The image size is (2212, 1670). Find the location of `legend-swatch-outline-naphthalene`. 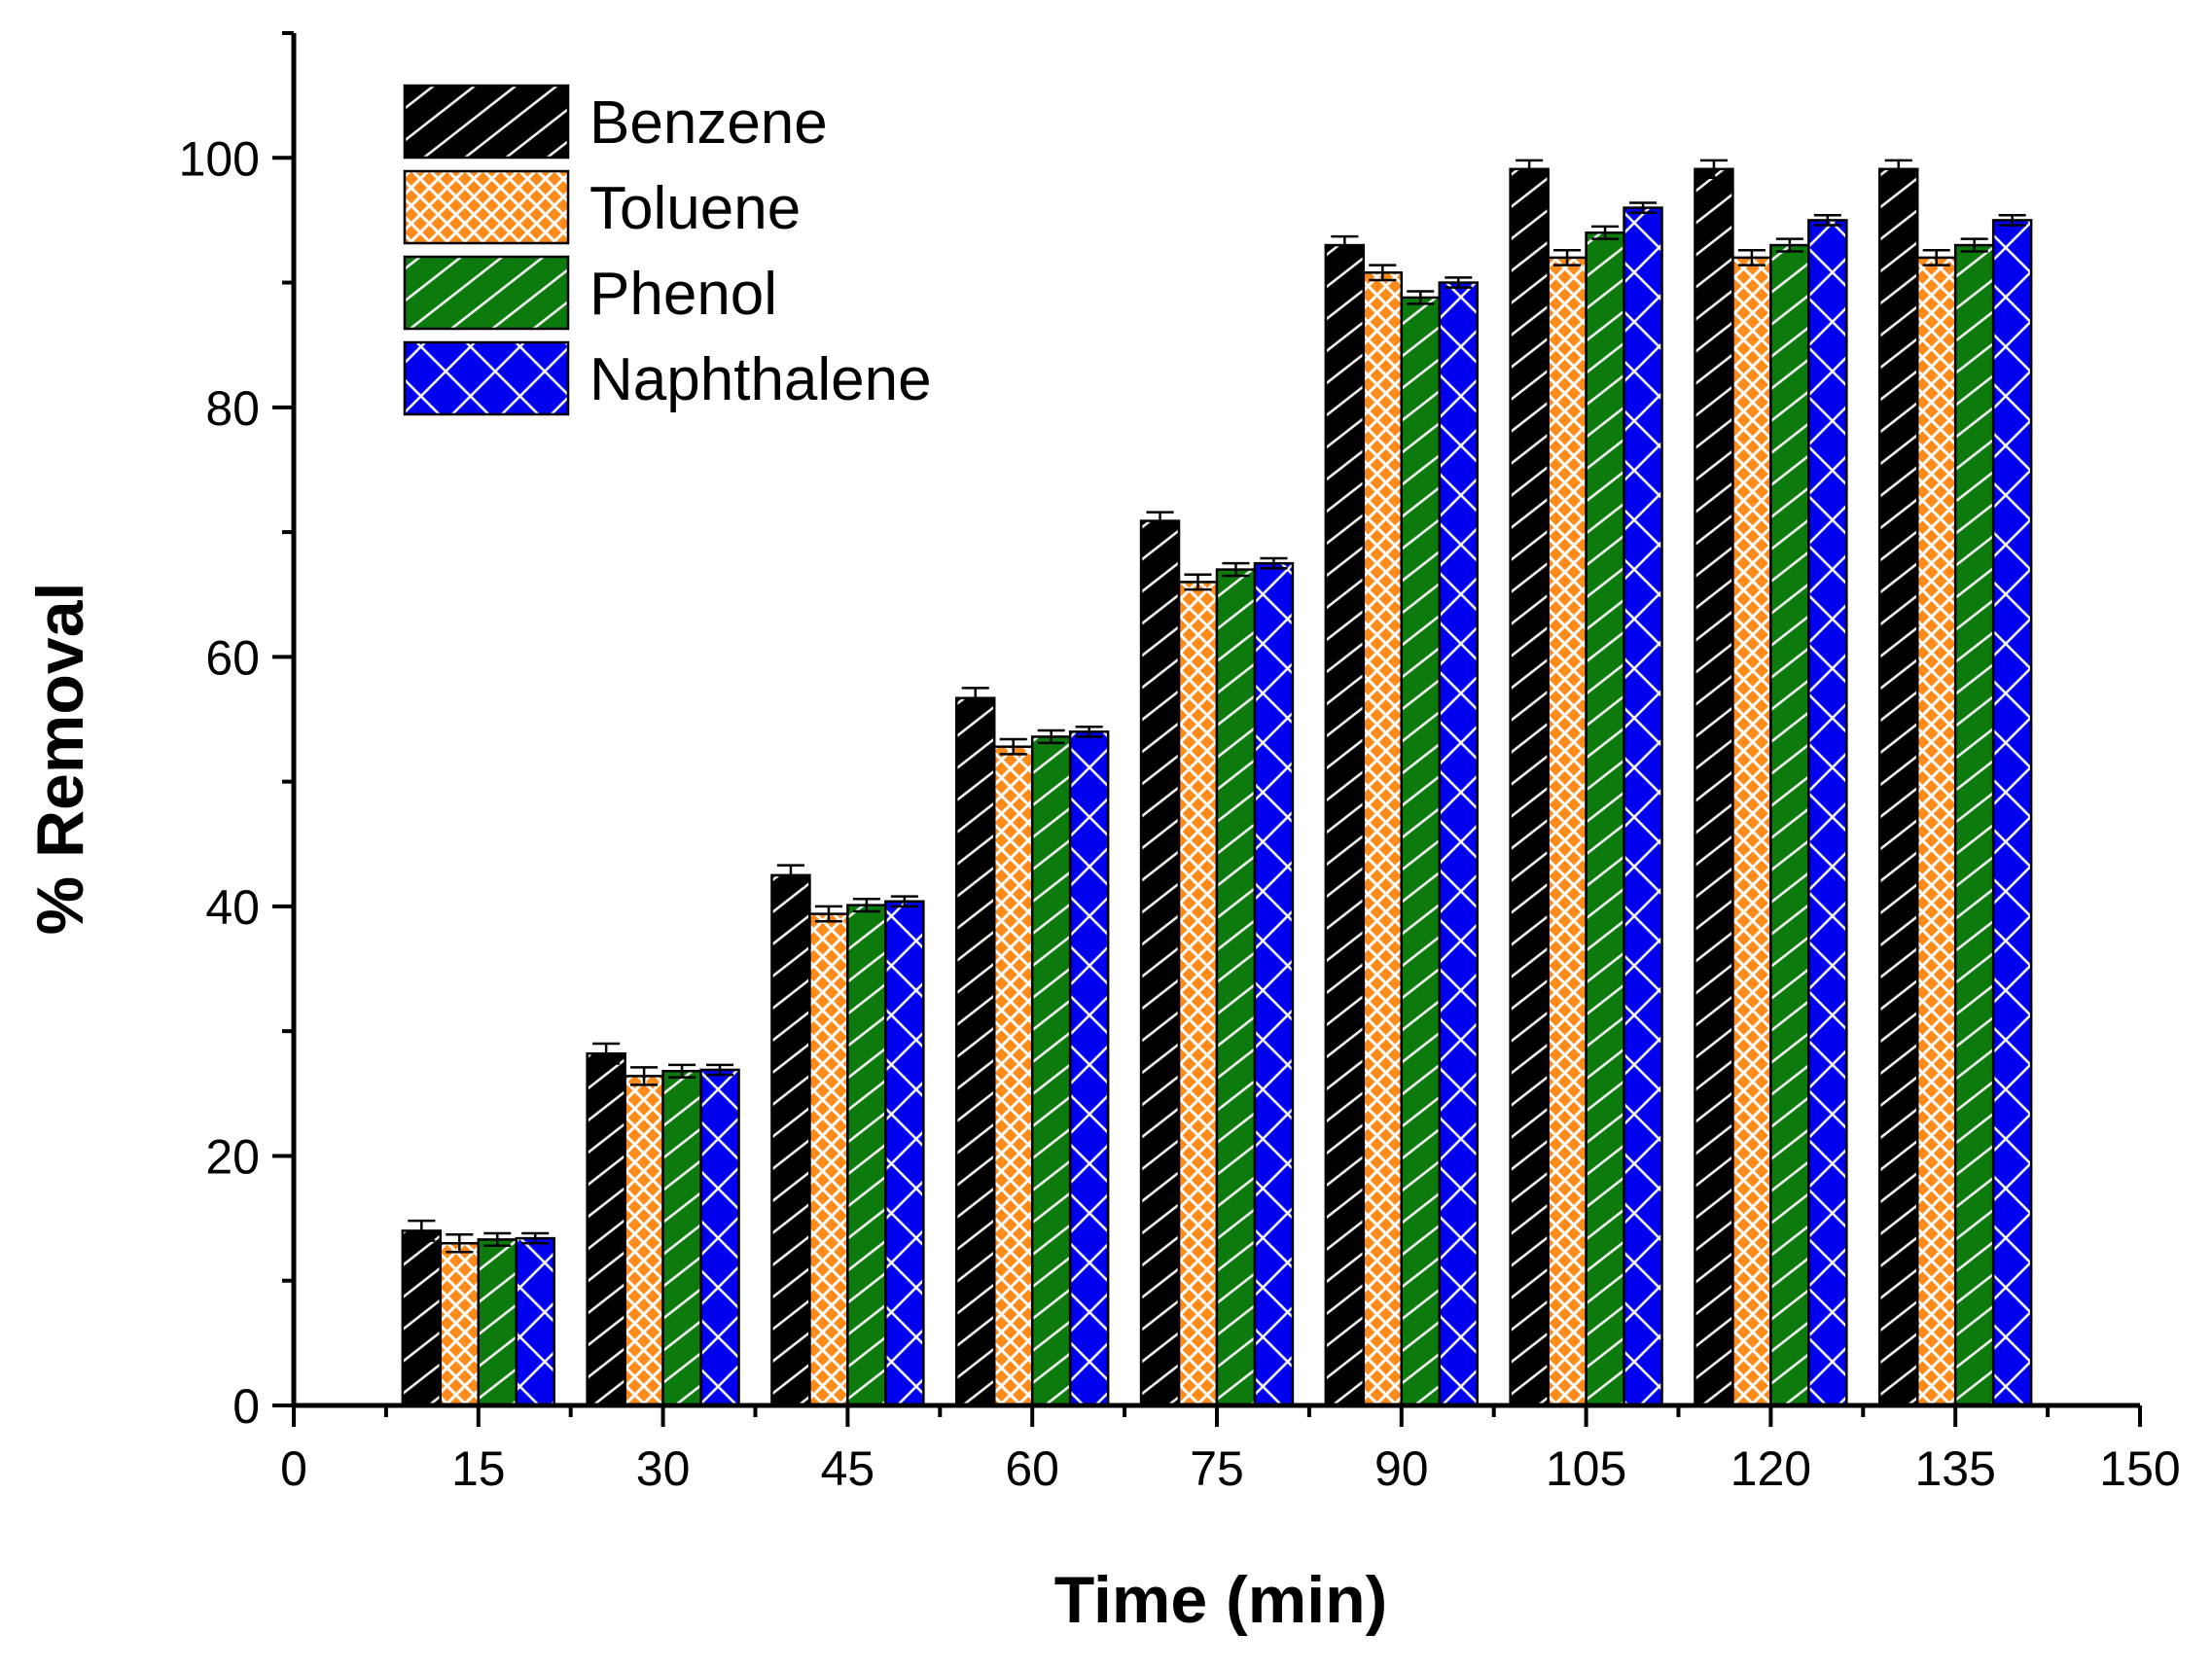

legend-swatch-outline-naphthalene is located at coordinates (486, 378).